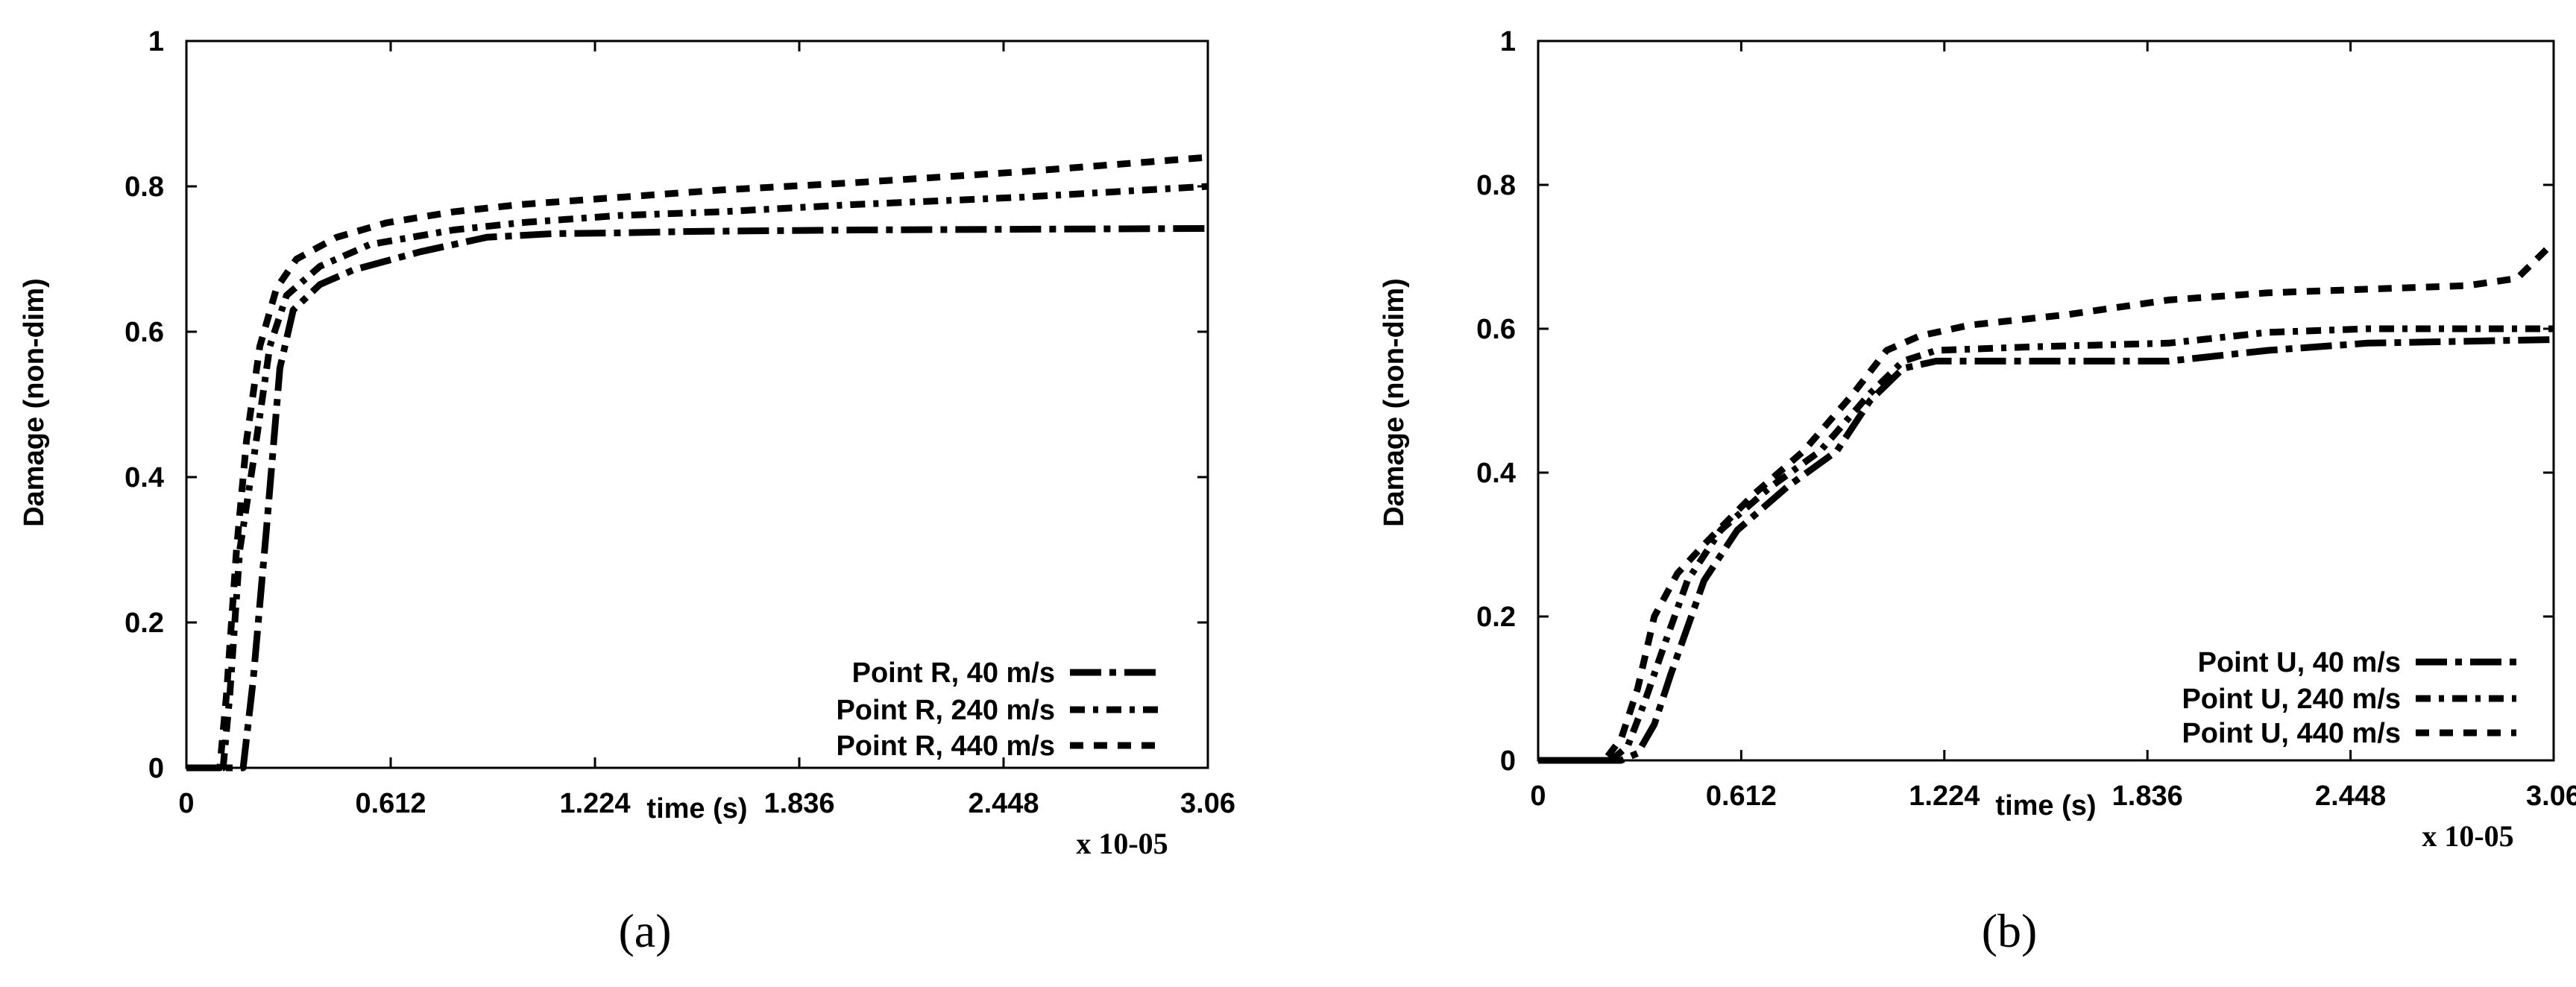 This screenshot has height=987, width=2576. Describe the element at coordinates (2010, 930) in the screenshot. I see `panel-caption: (b)` at that location.